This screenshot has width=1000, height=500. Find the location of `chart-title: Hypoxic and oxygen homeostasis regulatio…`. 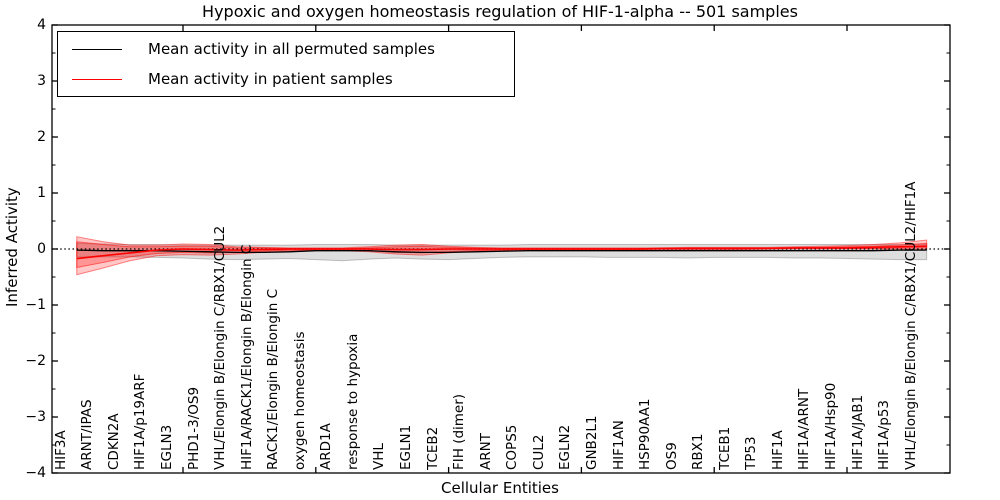

chart-title: Hypoxic and oxygen homeostasis regulatio… is located at coordinates (500, 11).